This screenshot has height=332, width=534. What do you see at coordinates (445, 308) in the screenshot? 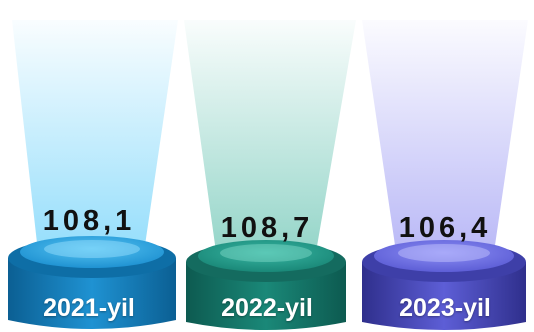
I see `year-label: 2023-yil` at bounding box center [445, 308].